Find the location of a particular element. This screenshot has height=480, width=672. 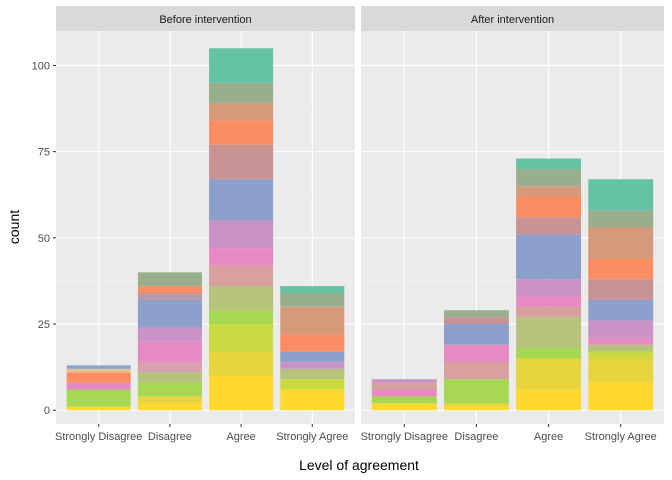

x-tick-label: Strongly Disagree is located at coordinates (98, 437).